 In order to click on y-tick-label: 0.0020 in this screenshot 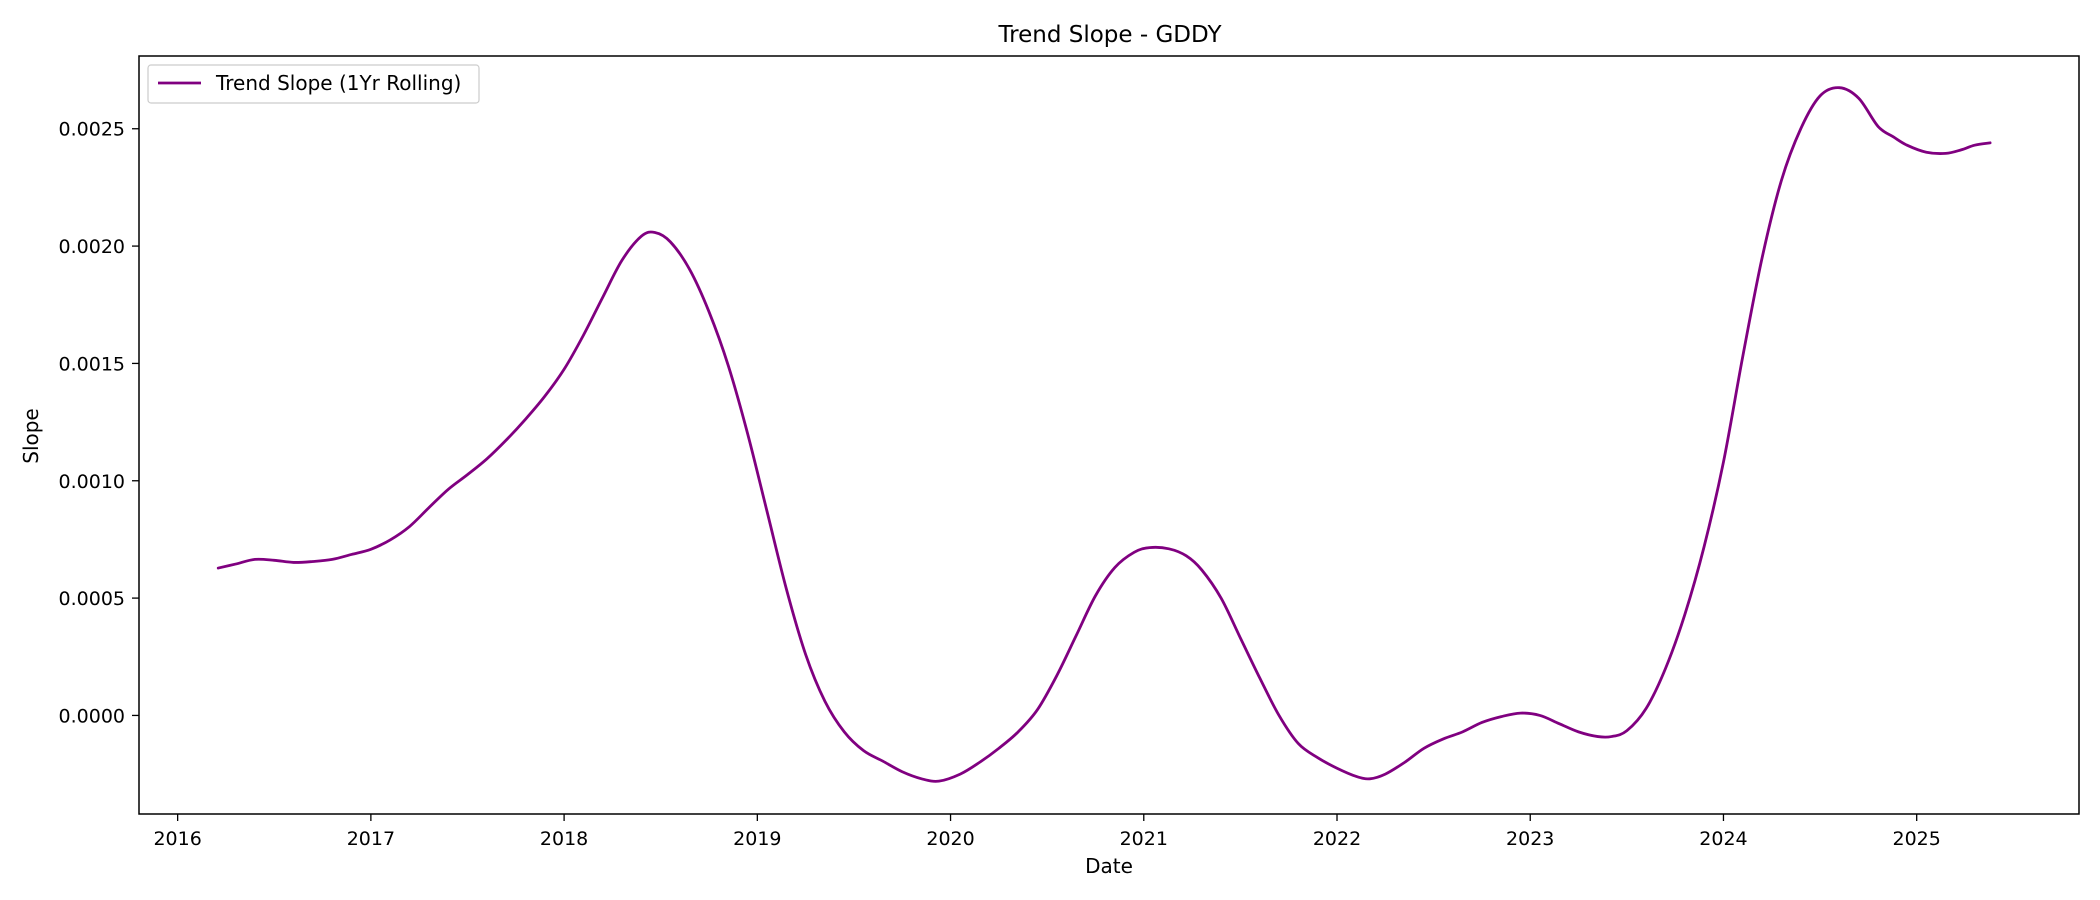, I will do `click(92, 247)`.